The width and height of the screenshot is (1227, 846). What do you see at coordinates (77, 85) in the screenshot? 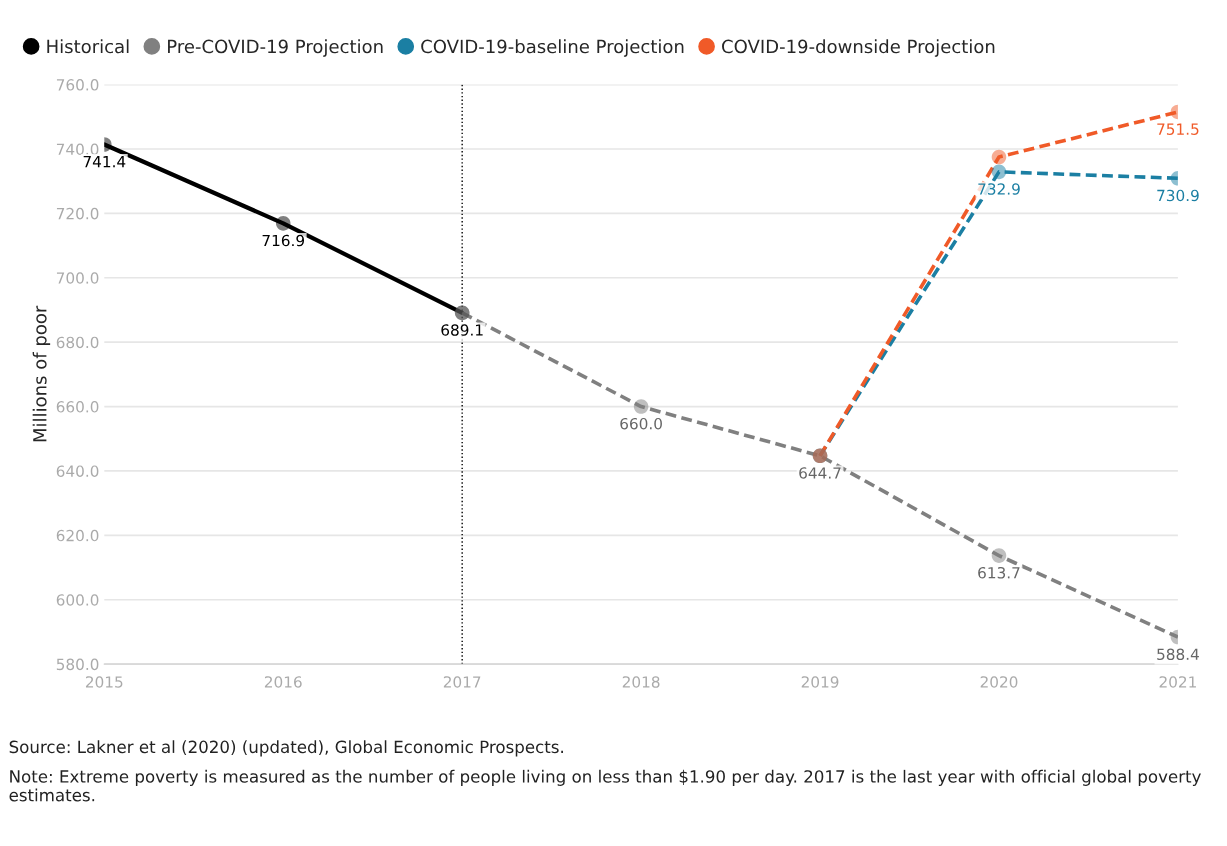
I see `y-tick-label: 760.0` at bounding box center [77, 85].